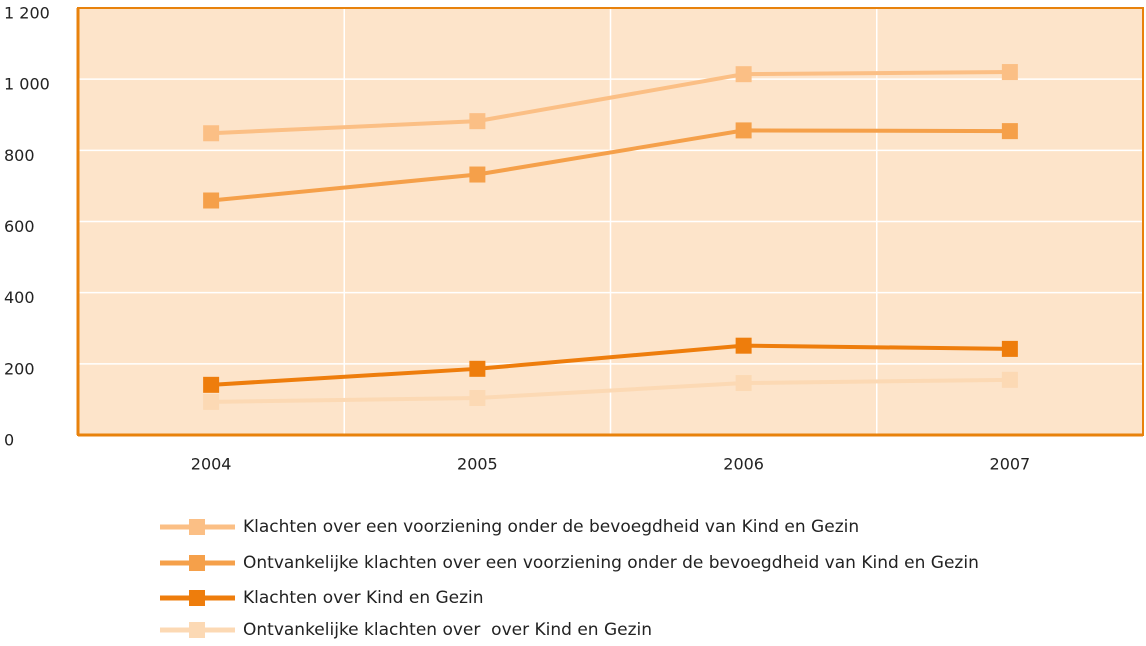 Image resolution: width=1146 pixels, height=646 pixels. I want to click on x-tick-label: 2004, so click(211, 464).